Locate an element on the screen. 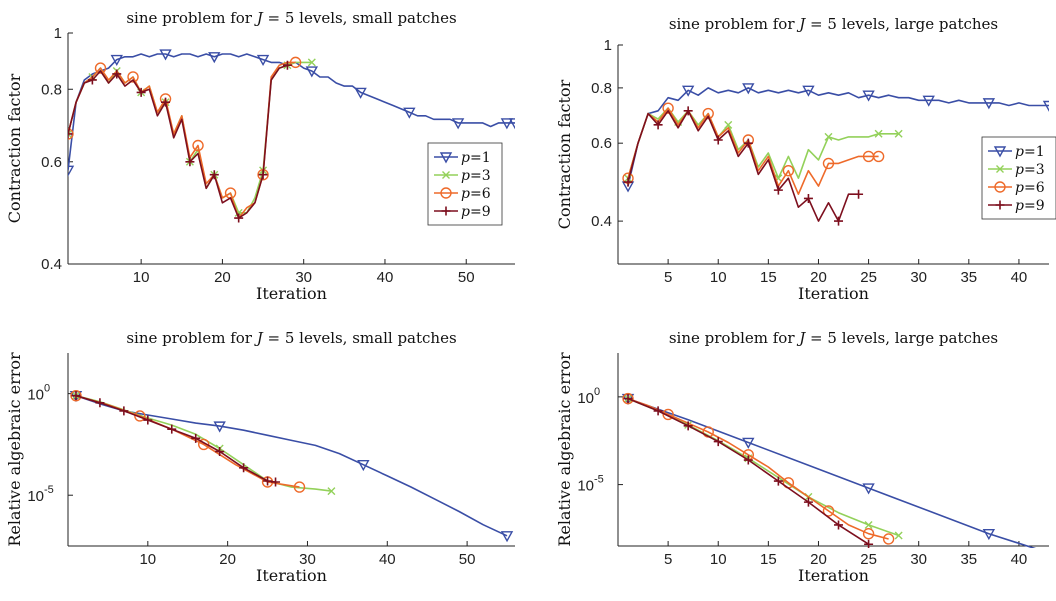  legend-label: p=1 is located at coordinates (476, 158).